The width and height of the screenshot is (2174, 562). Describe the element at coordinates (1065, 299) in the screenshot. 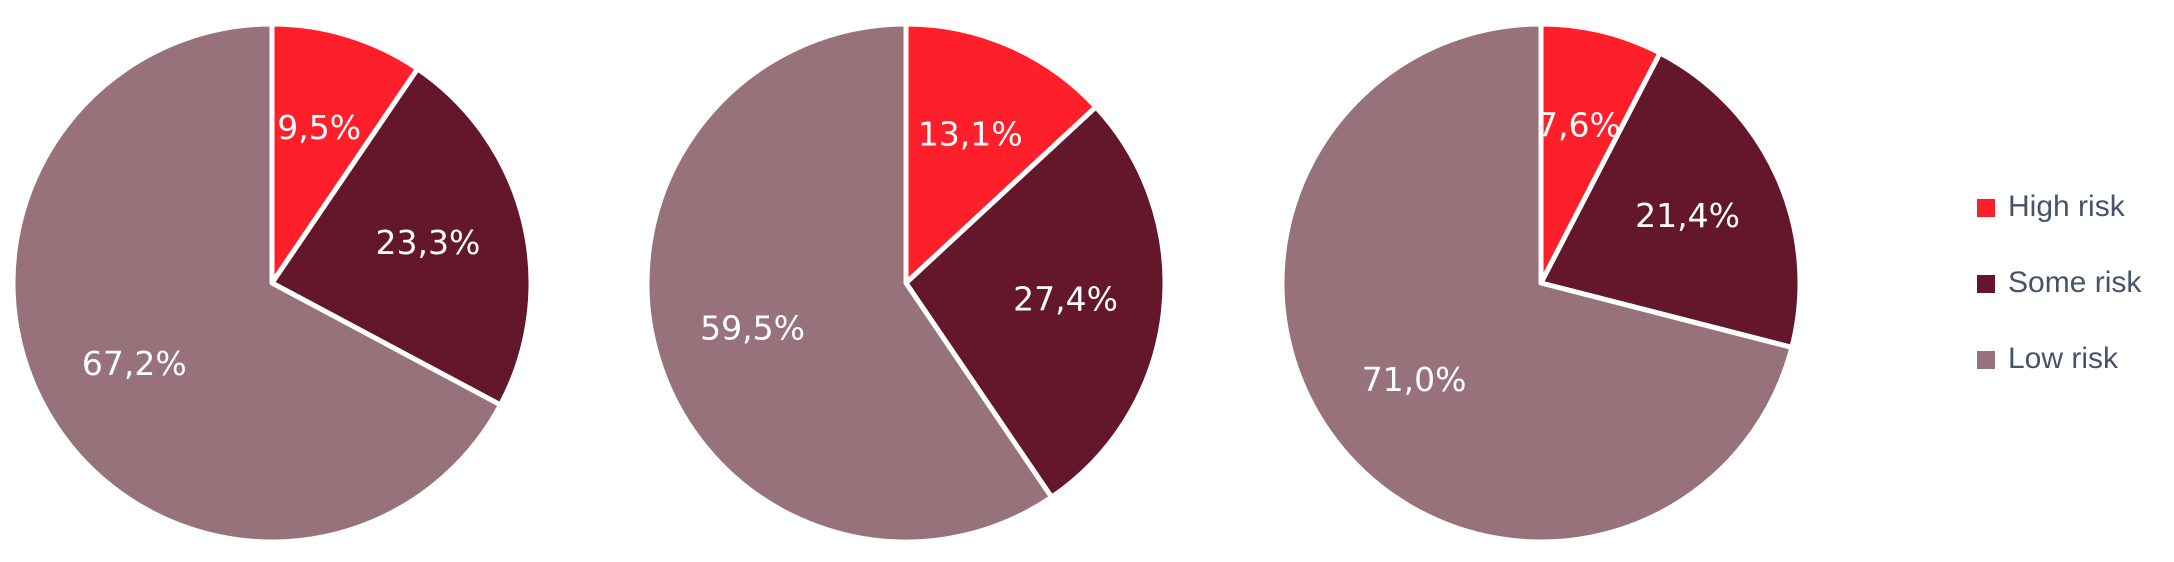

I see `data-label: 27,4%` at that location.